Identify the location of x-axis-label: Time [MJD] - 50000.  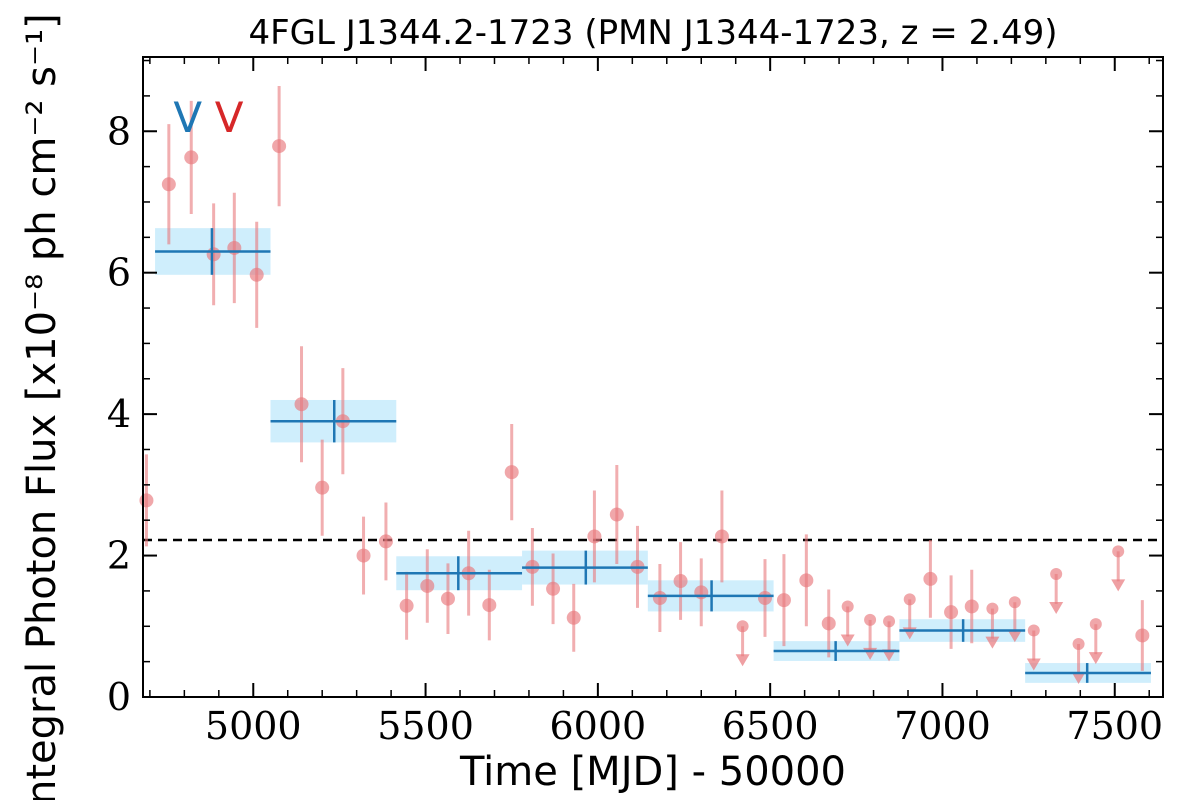
(652, 772).